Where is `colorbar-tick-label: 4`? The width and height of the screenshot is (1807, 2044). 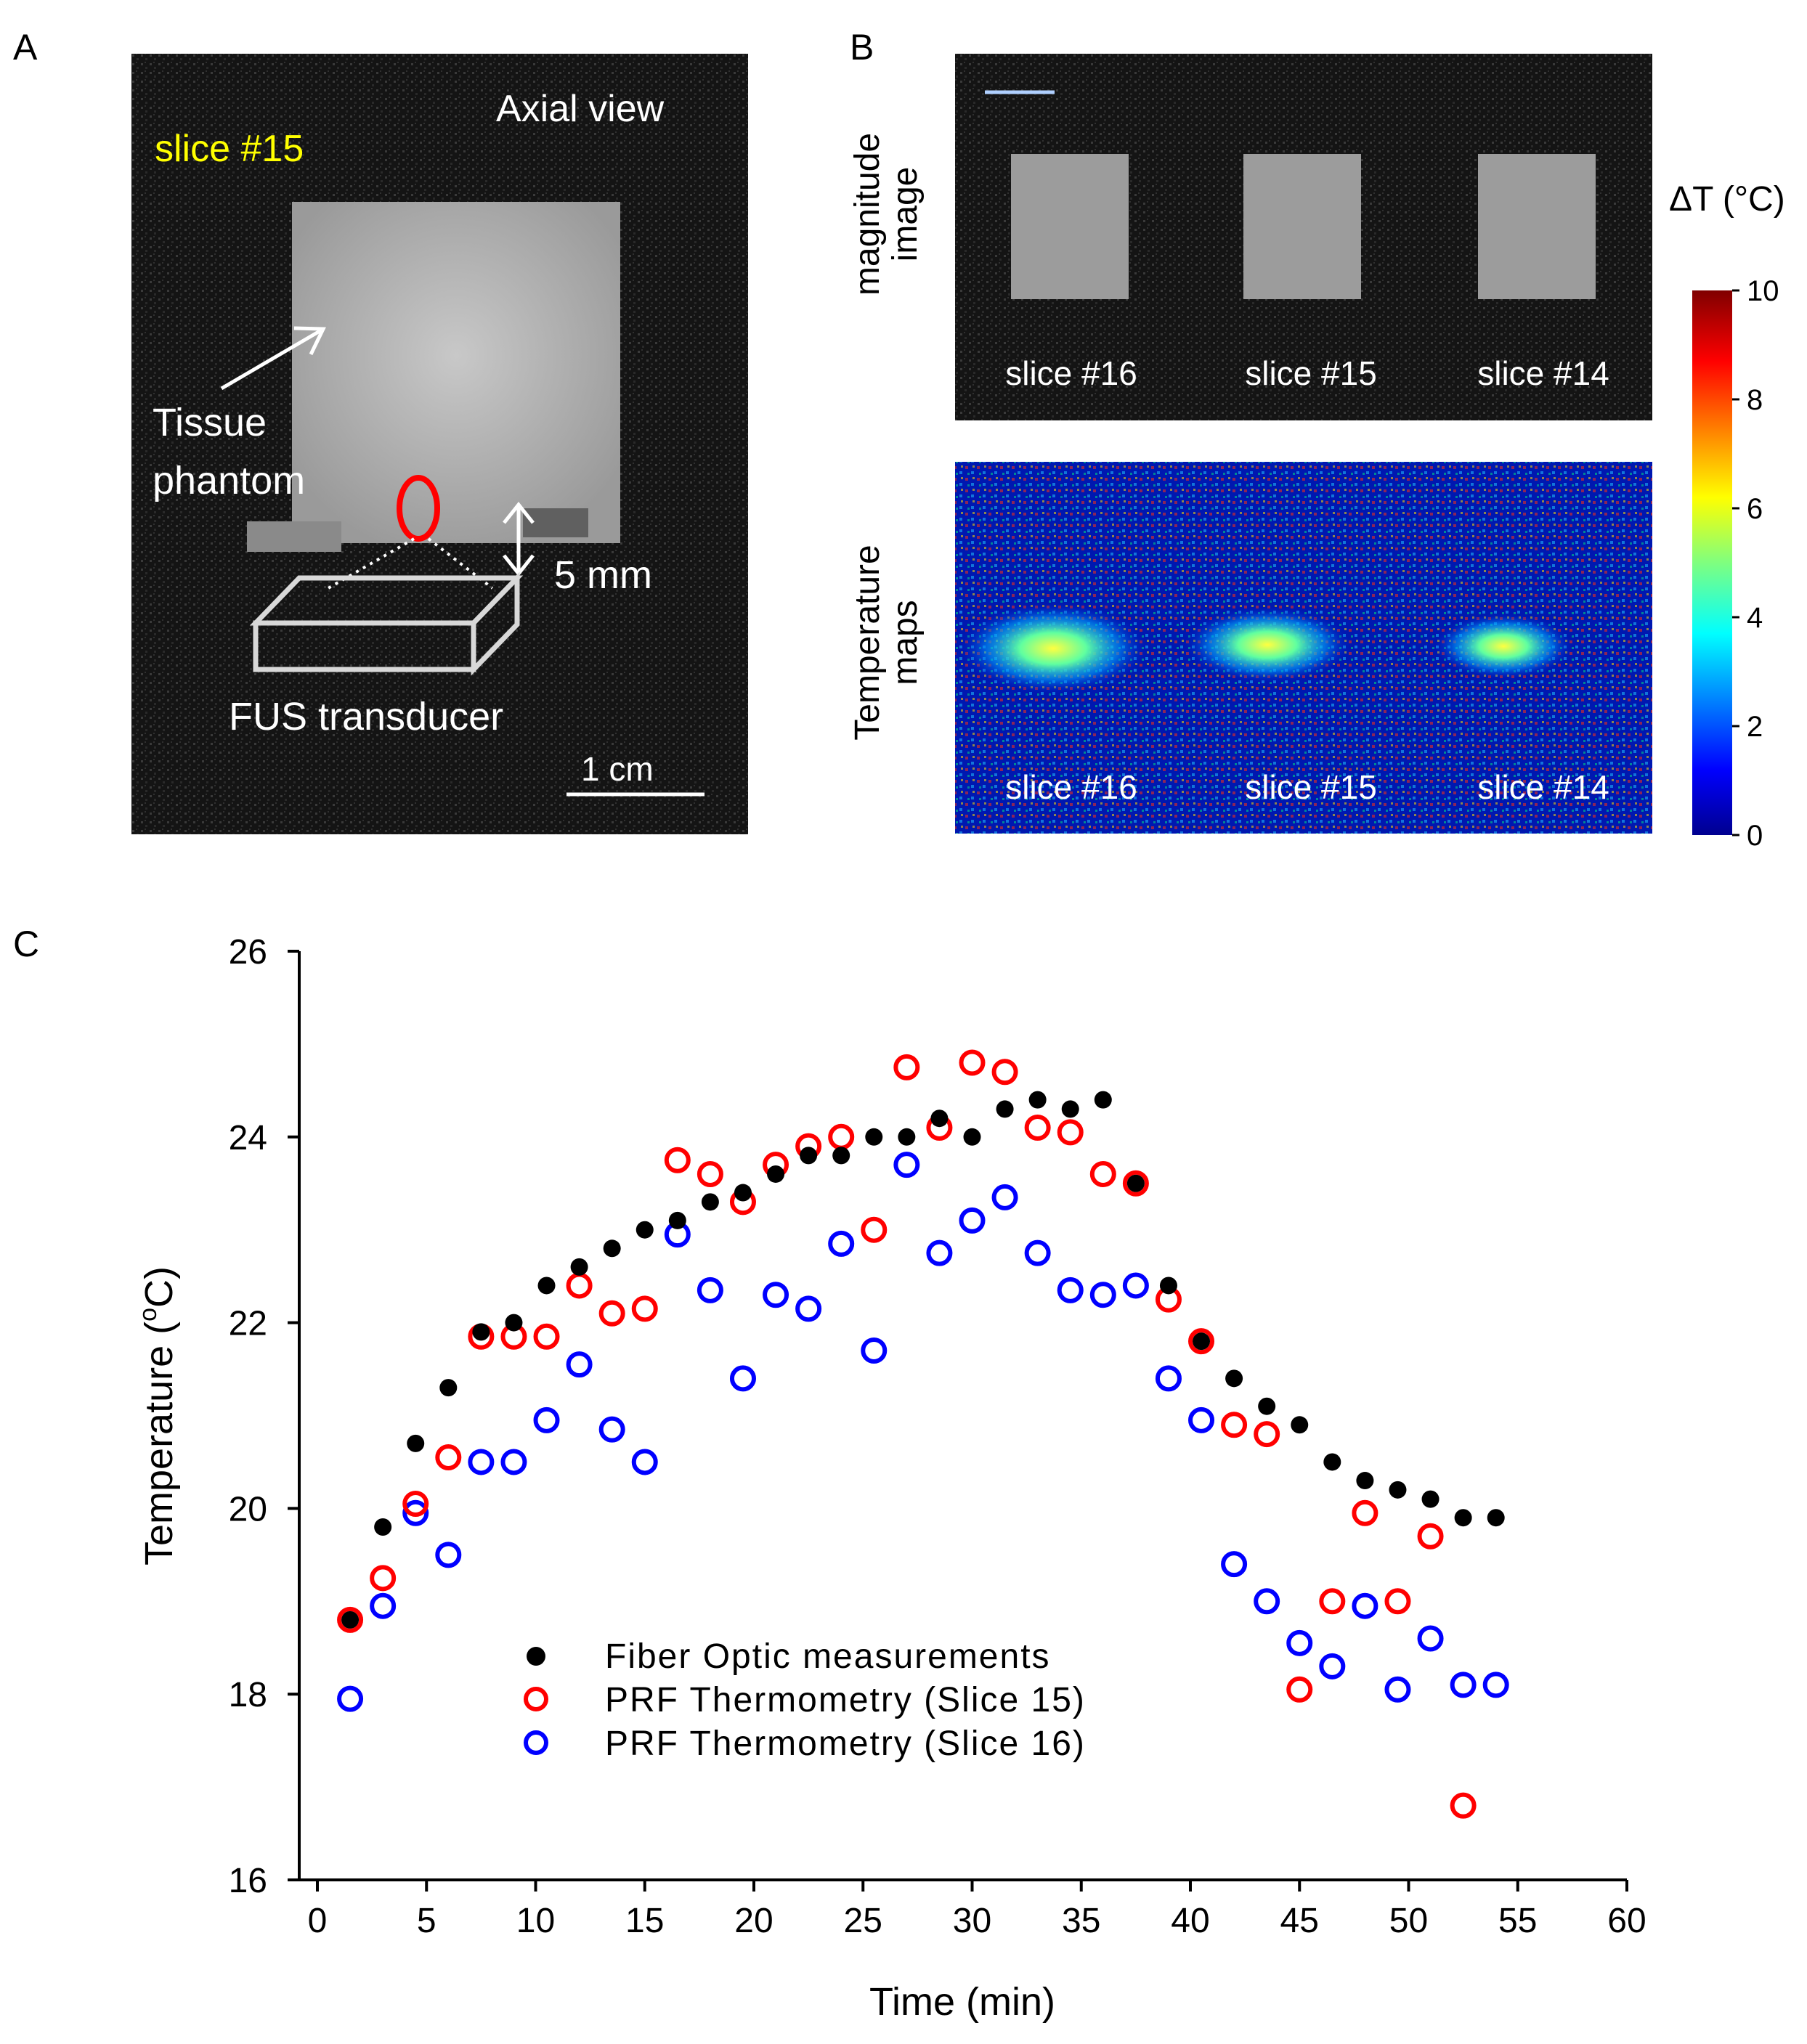
colorbar-tick-label: 4 is located at coordinates (1755, 618).